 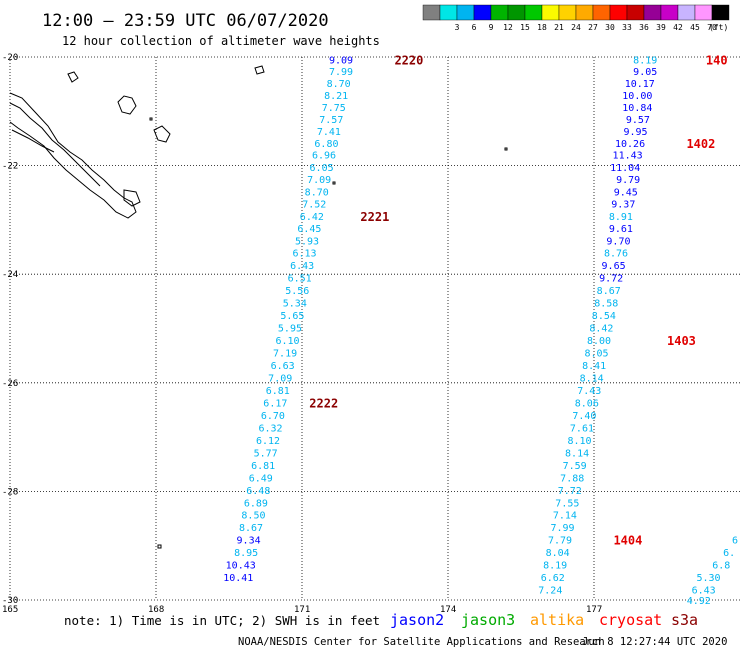 What do you see at coordinates (10, 601) in the screenshot?
I see `lat-tick-label: -30` at bounding box center [10, 601].